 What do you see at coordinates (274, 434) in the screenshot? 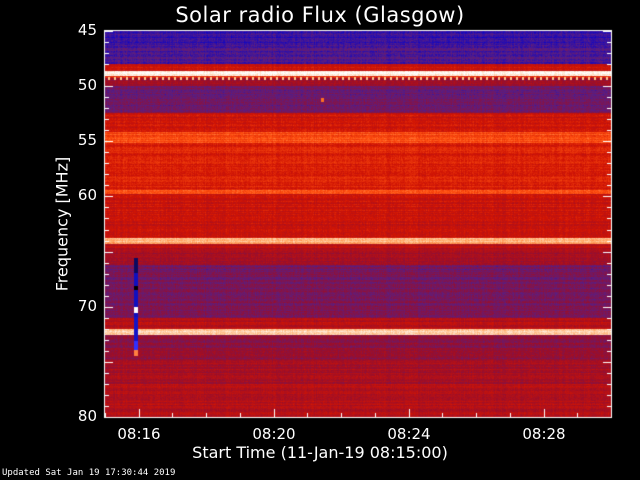
I see `x-tick-label: 08:20` at bounding box center [274, 434].